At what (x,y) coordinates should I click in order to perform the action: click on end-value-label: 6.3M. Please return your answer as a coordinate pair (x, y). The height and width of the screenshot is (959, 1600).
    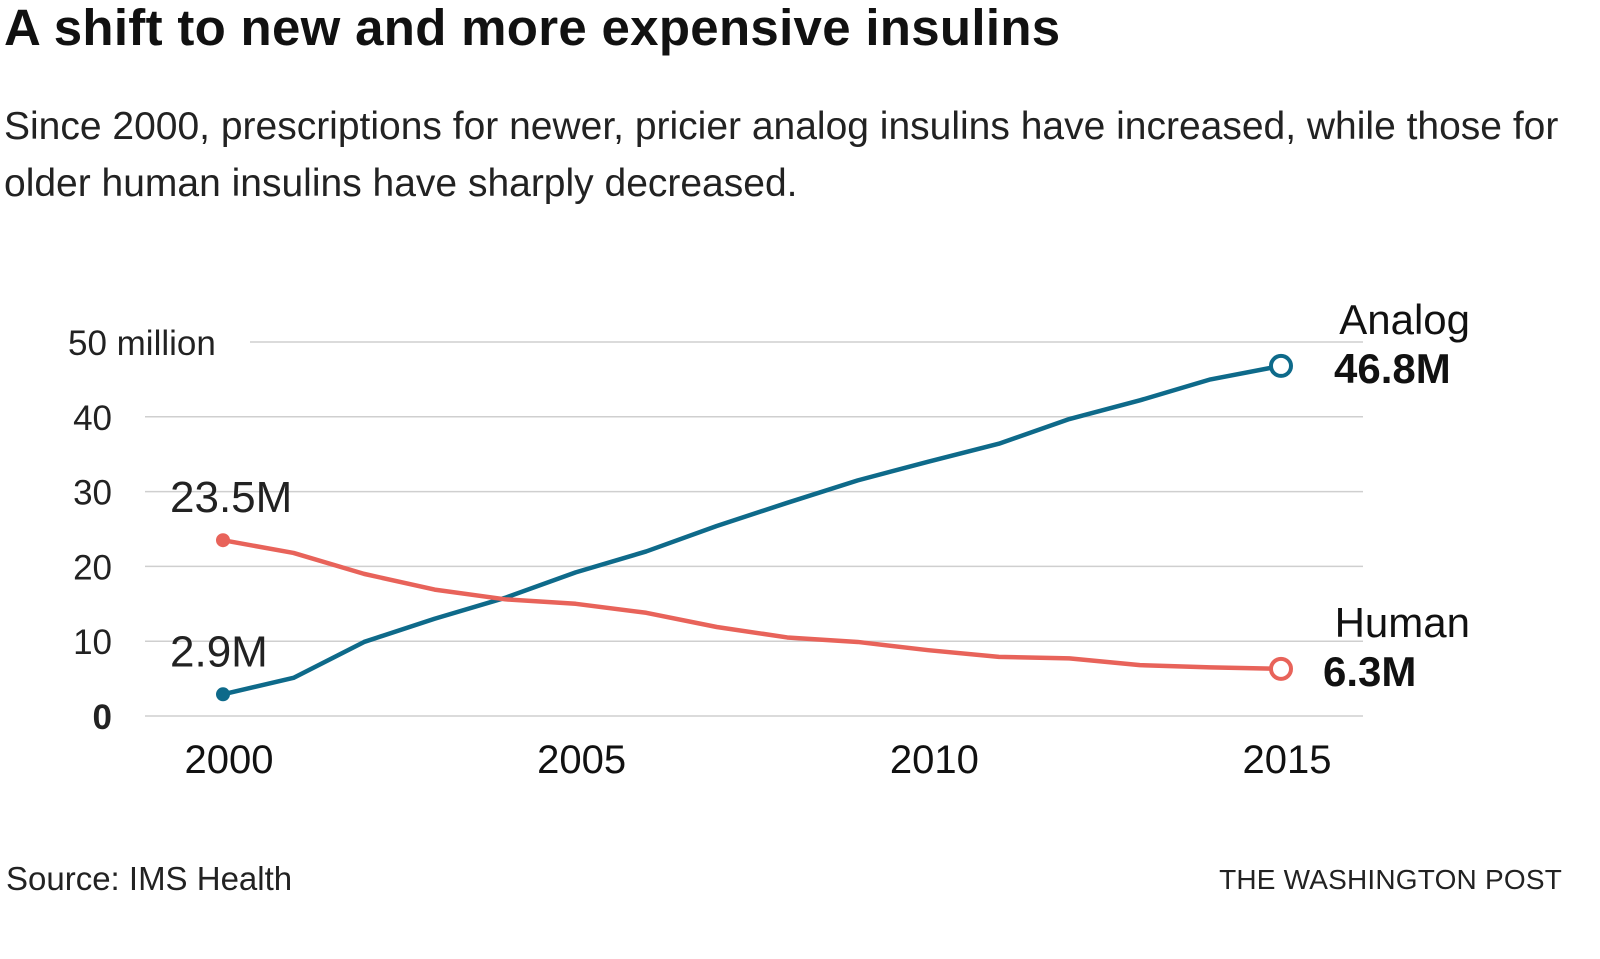
    Looking at the image, I should click on (1369, 671).